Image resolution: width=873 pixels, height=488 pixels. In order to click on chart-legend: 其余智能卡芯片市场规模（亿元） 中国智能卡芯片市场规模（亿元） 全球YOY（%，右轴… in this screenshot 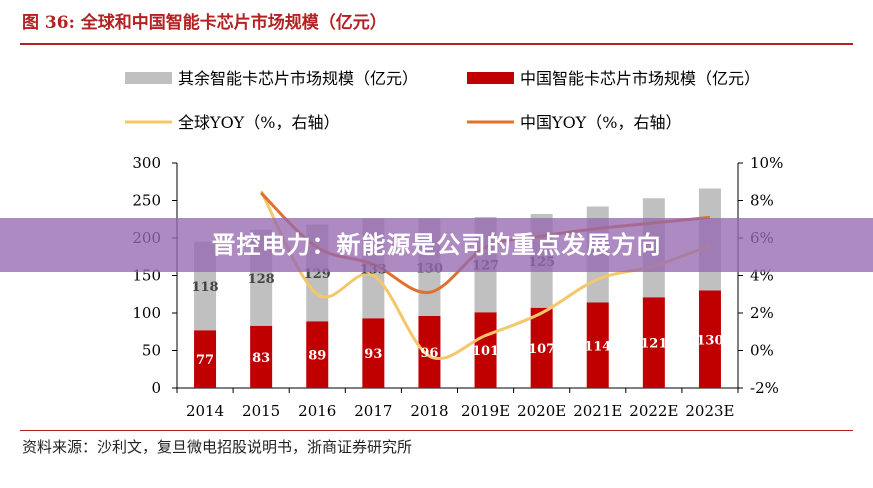, I will do `click(442, 100)`.